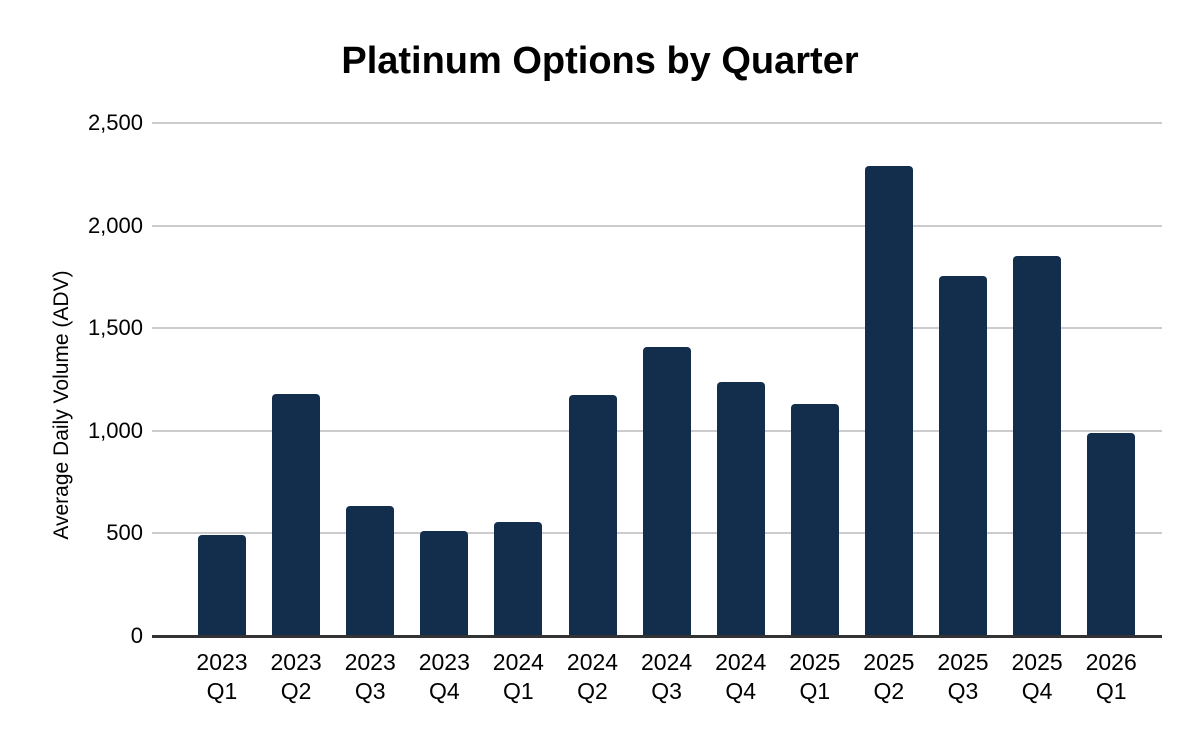  Describe the element at coordinates (963, 676) in the screenshot. I see `x-tick-label: 2025 Q3` at that location.